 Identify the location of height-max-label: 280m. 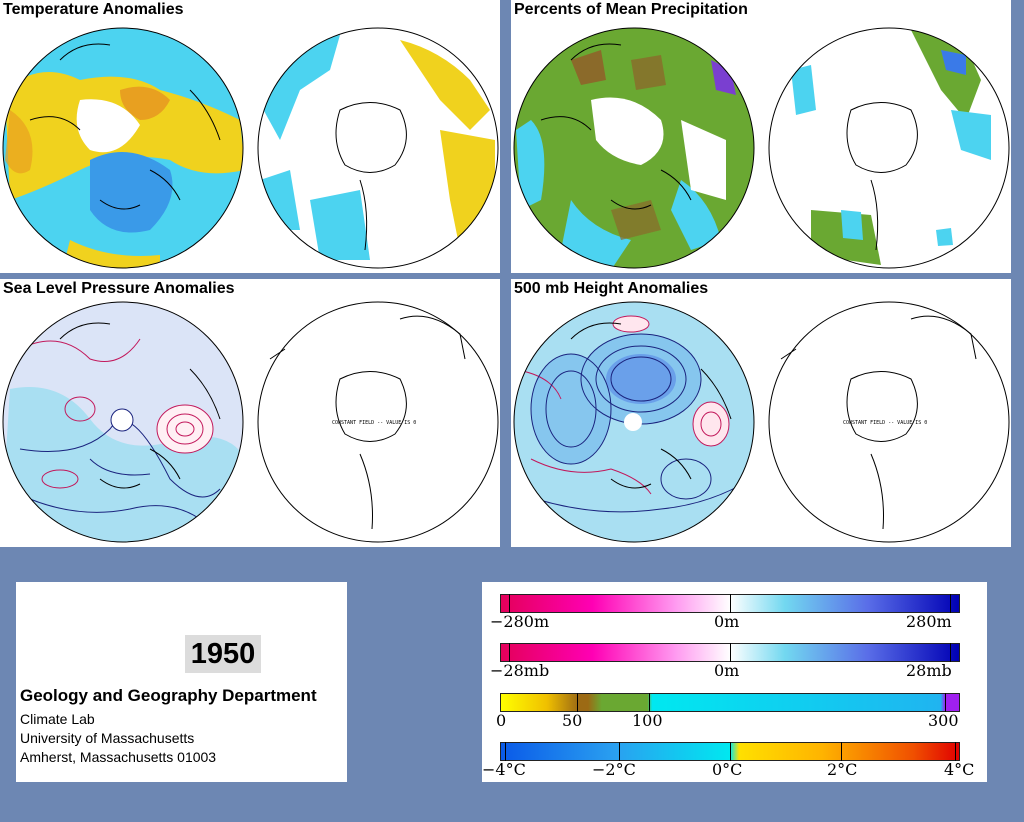
(929, 621).